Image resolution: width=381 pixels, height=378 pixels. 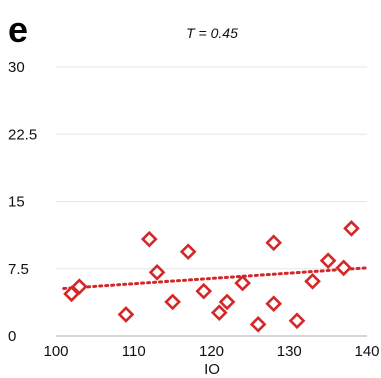 I want to click on trendline, so click(x=215, y=278).